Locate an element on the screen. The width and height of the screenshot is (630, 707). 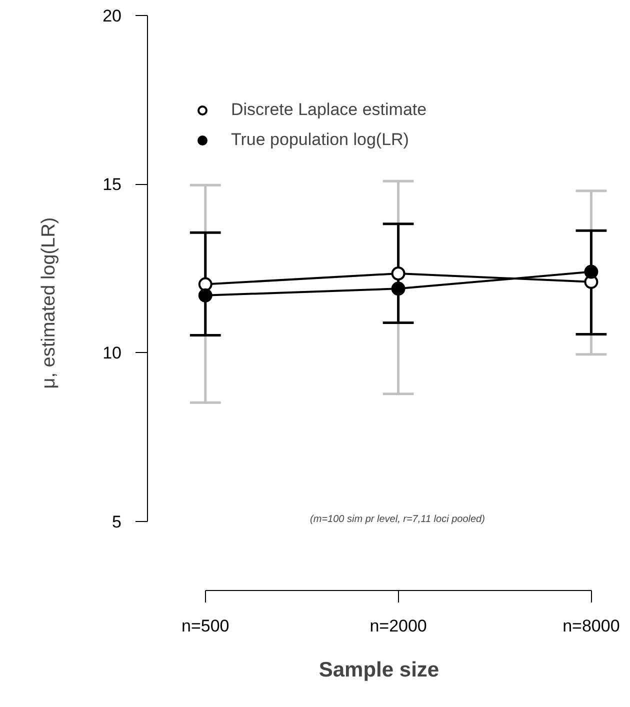
y-axis-title: μ, estimated log(LR) is located at coordinates (49, 303).